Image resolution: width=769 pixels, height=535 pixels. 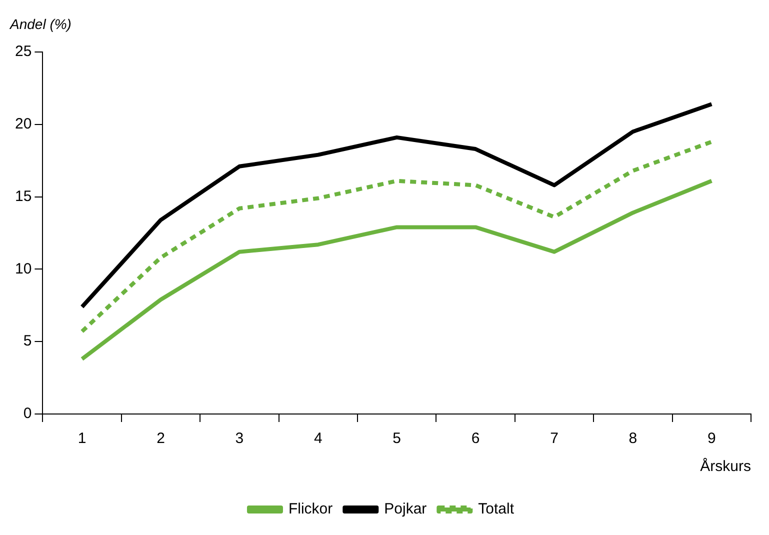 What do you see at coordinates (725, 466) in the screenshot?
I see `x-axis-title: Årskurs` at bounding box center [725, 466].